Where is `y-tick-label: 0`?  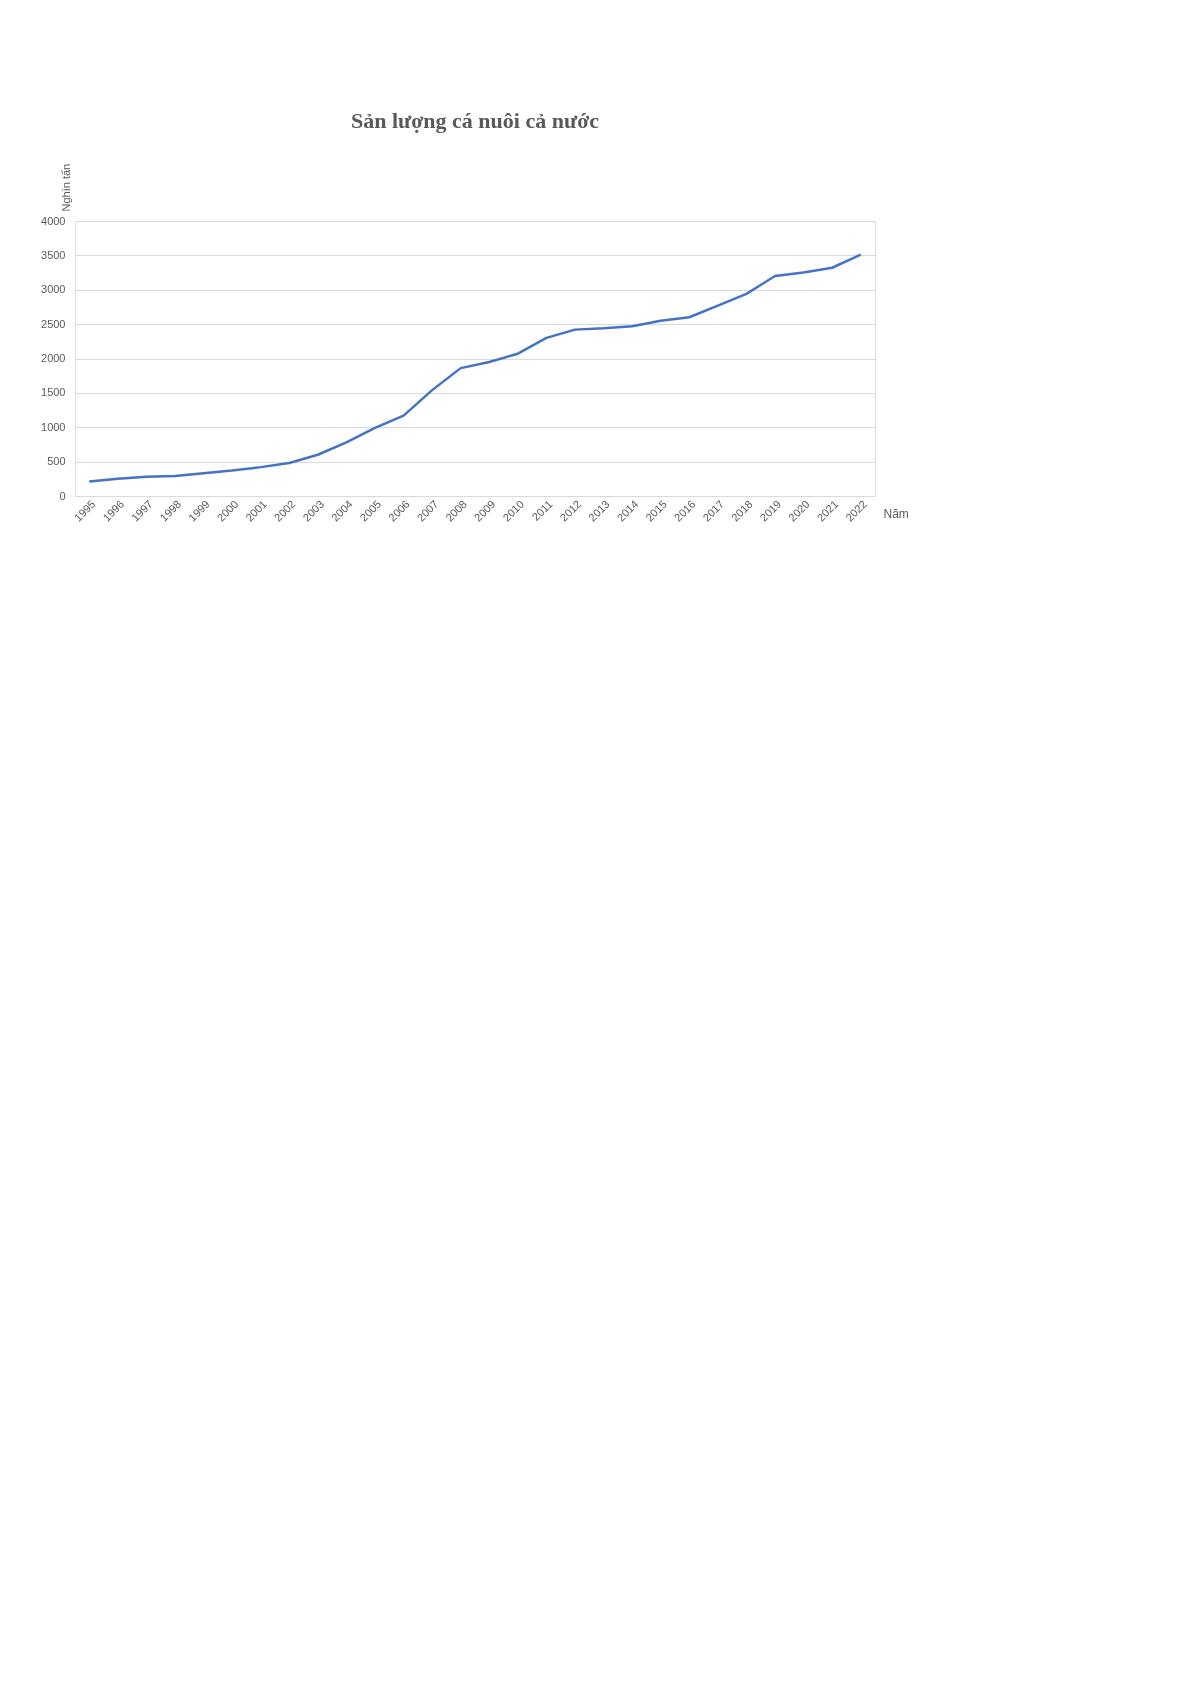 y-tick-label: 0 is located at coordinates (62, 495).